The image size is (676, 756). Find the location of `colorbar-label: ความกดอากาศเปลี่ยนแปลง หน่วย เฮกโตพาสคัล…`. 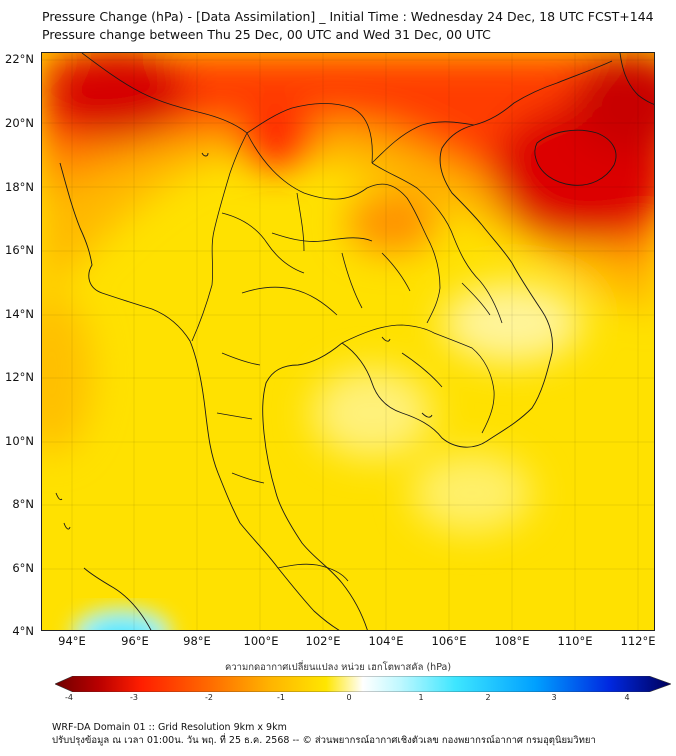

colorbar-label: ความกดอากาศเปลี่ยนแปลง หน่วย เฮกโตพาสคัล… is located at coordinates (338, 667).